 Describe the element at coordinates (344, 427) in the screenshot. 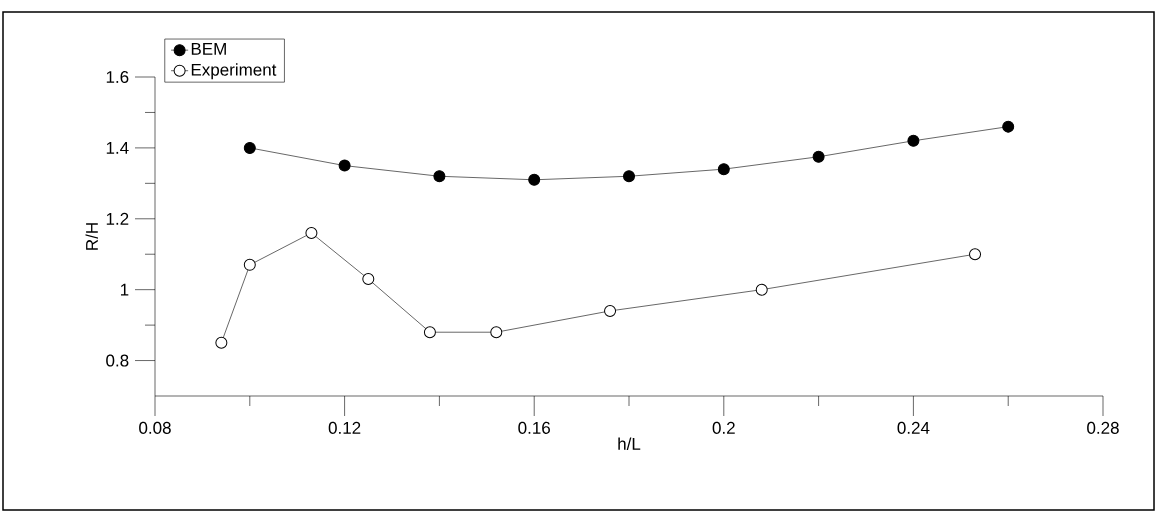

I see `x-tick-label: 0.12` at that location.